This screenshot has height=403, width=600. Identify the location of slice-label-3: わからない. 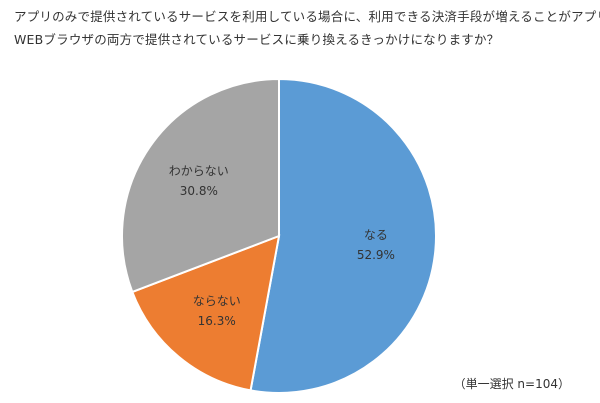
(199, 171).